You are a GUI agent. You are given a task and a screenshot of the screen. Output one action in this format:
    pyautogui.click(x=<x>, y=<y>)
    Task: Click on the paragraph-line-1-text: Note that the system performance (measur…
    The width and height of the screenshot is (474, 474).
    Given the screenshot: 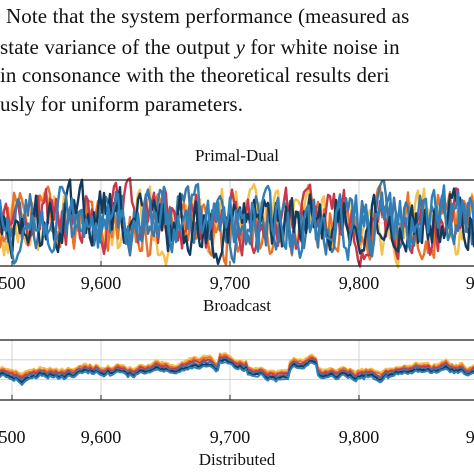 What is the action you would take?
    pyautogui.click(x=208, y=16)
    